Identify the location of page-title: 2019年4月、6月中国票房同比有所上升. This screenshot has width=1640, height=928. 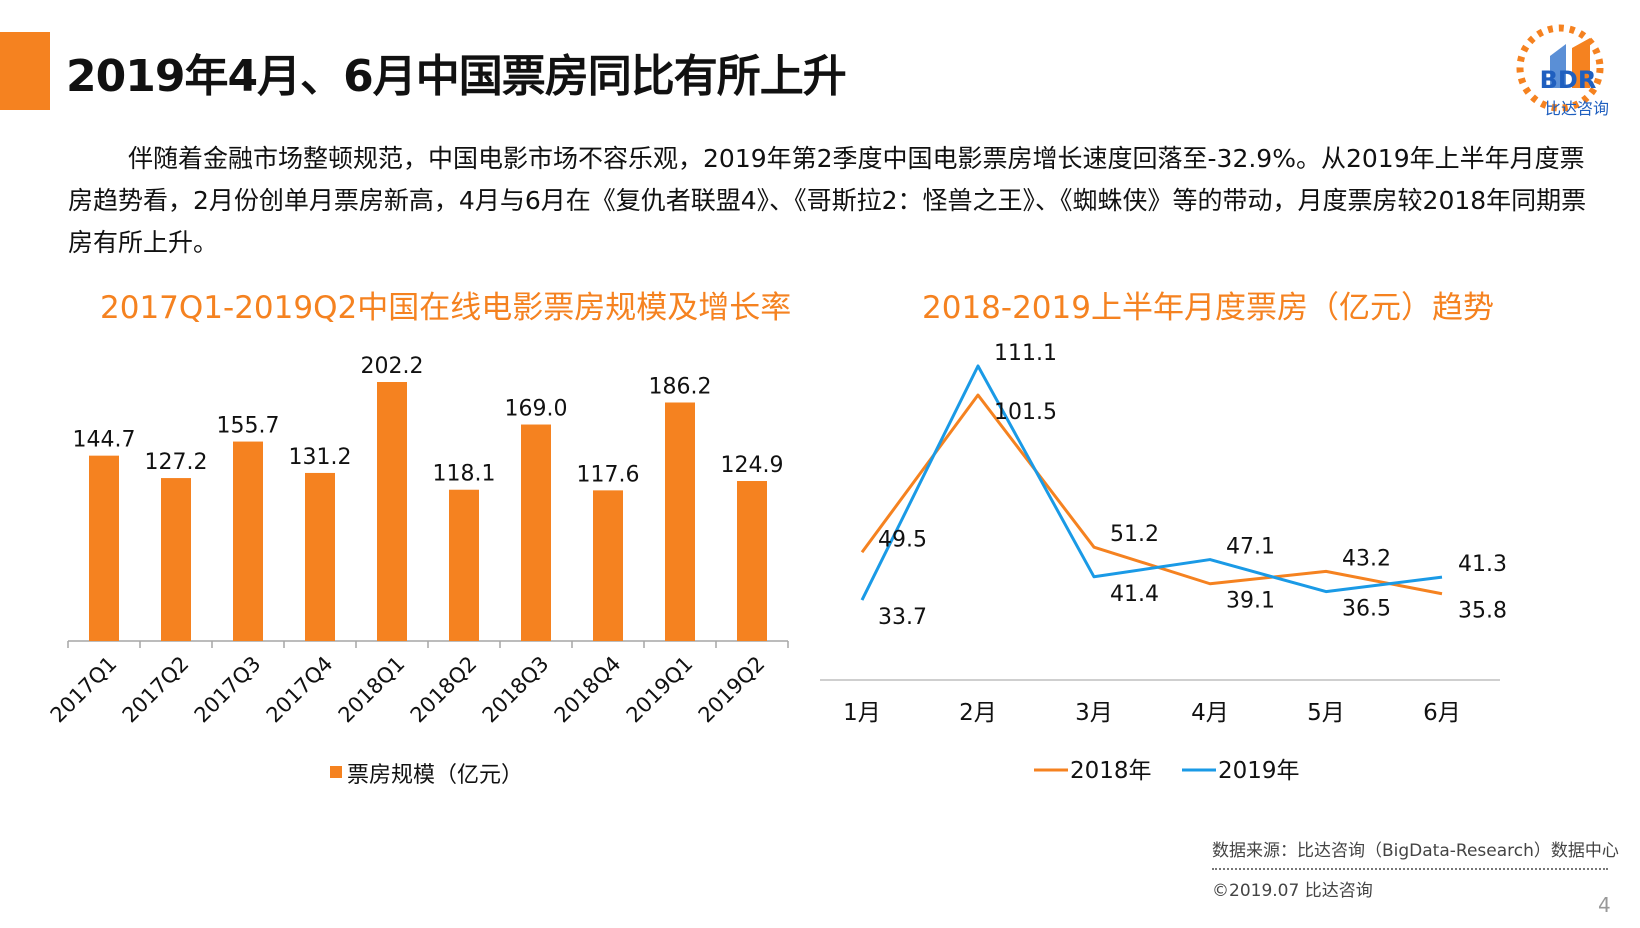
(456, 76).